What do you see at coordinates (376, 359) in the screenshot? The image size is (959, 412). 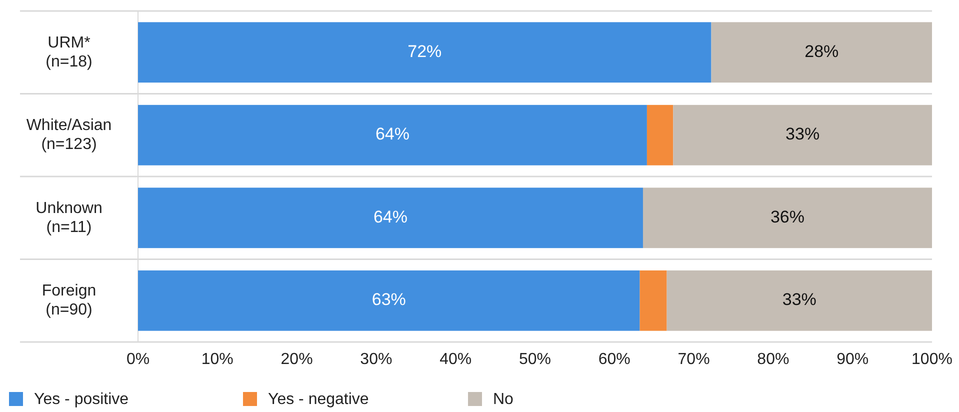 I see `x-tick-label: 30%` at bounding box center [376, 359].